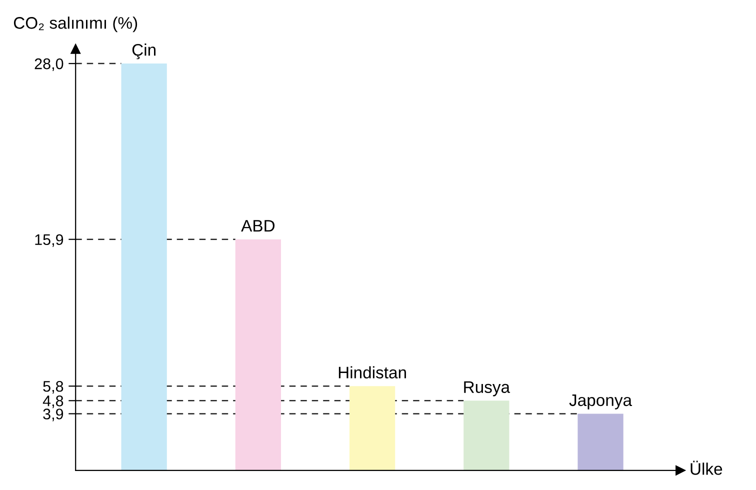 The height and width of the screenshot is (490, 756). What do you see at coordinates (706, 467) in the screenshot?
I see `x-axis-title: Ülke` at bounding box center [706, 467].